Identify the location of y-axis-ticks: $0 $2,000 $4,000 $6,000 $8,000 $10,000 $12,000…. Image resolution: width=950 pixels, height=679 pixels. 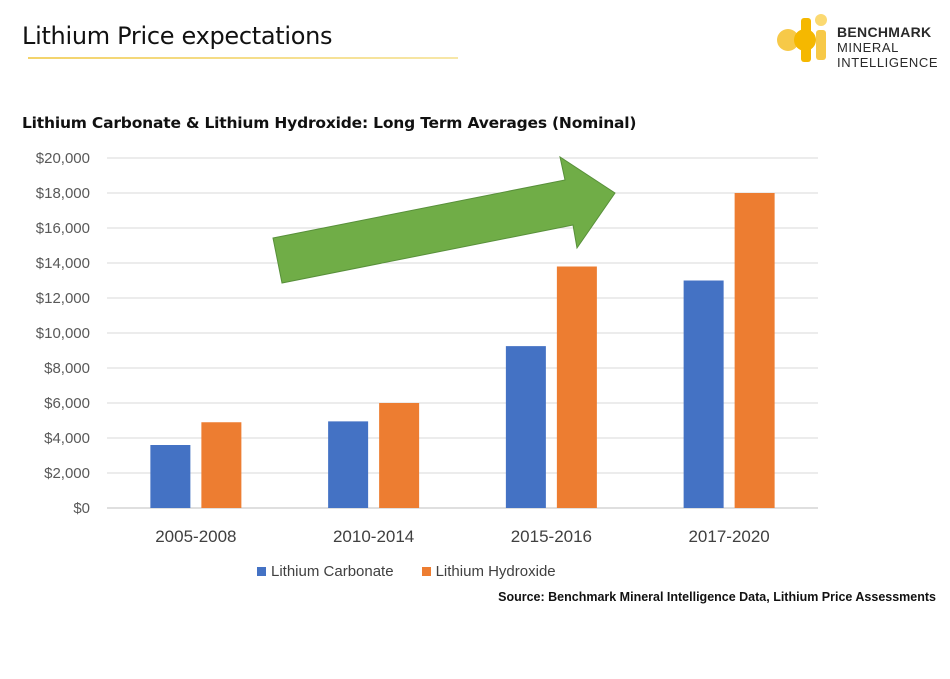
(63, 333).